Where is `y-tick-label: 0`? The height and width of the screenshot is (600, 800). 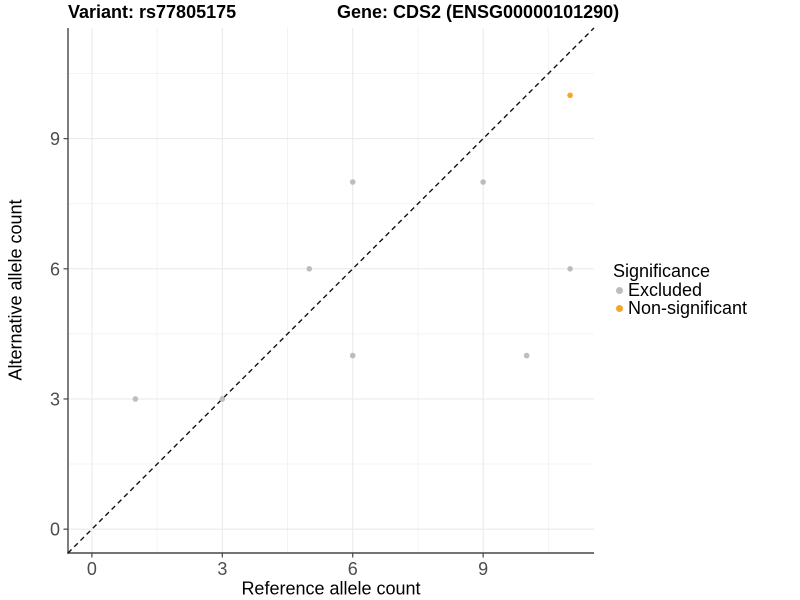 y-tick-label: 0 is located at coordinates (55, 530).